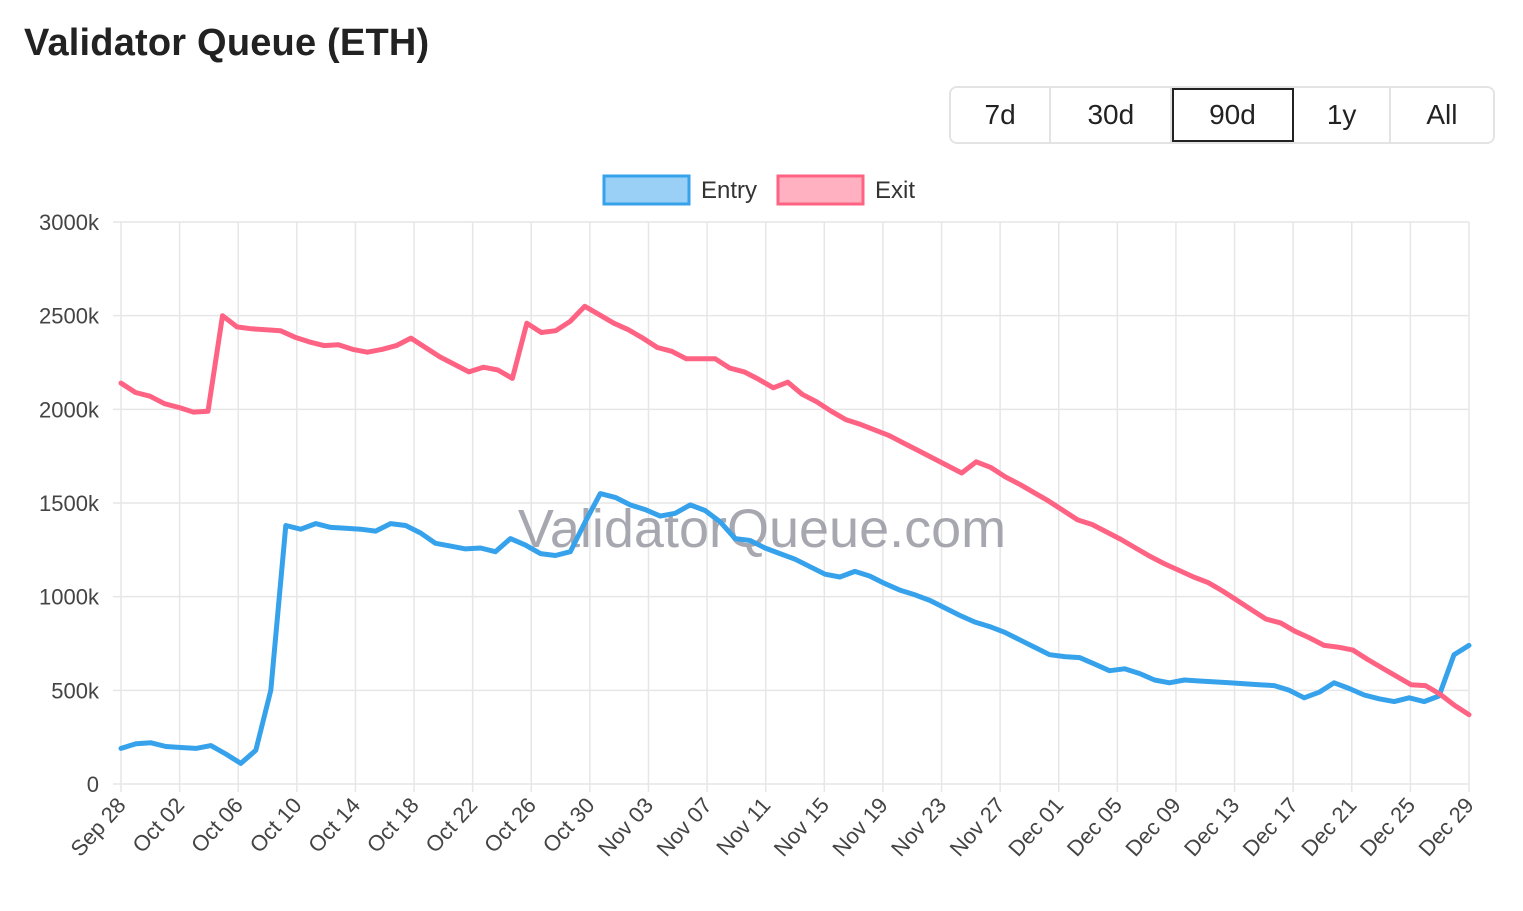 This screenshot has width=1523, height=911. What do you see at coordinates (69, 409) in the screenshot?
I see `y-tick-label: 2000k` at bounding box center [69, 409].